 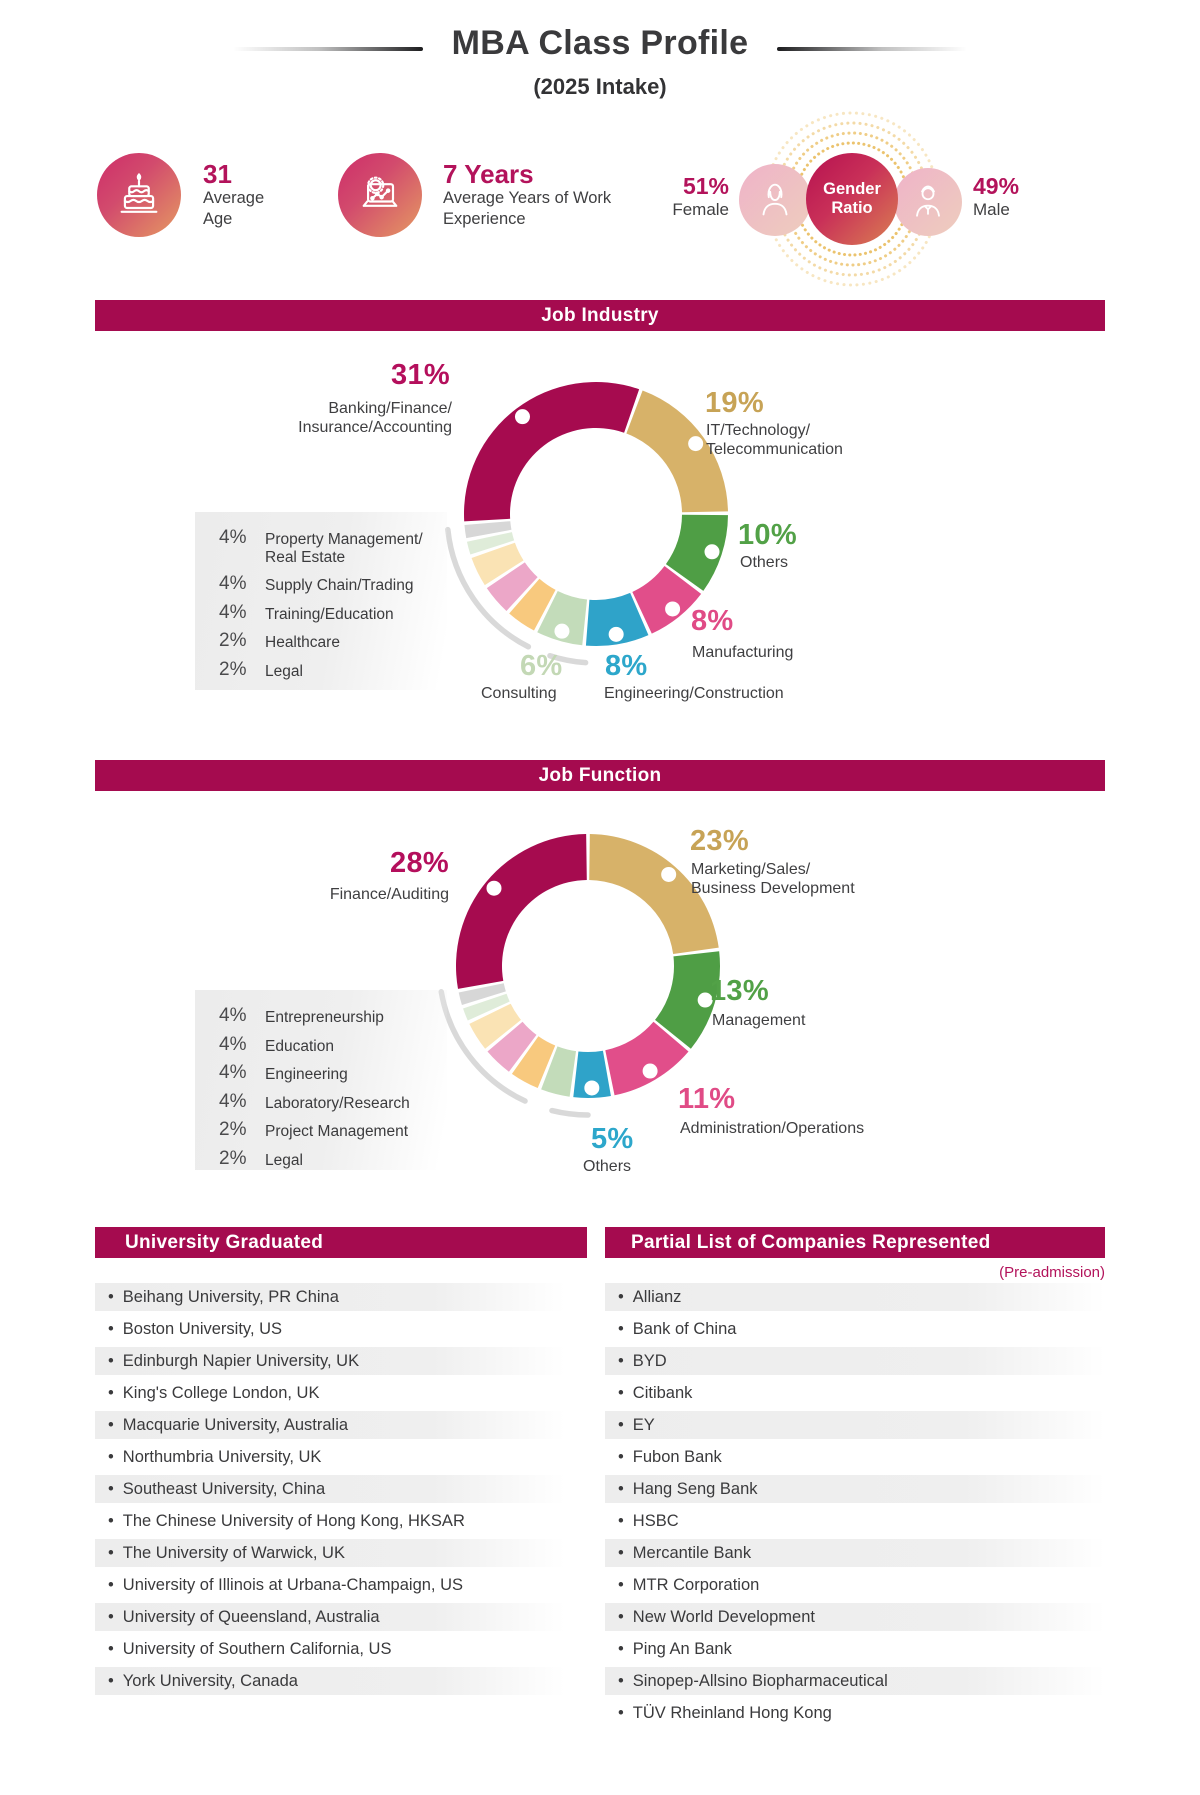 What do you see at coordinates (217, 174) in the screenshot?
I see `average-age-value: 31` at bounding box center [217, 174].